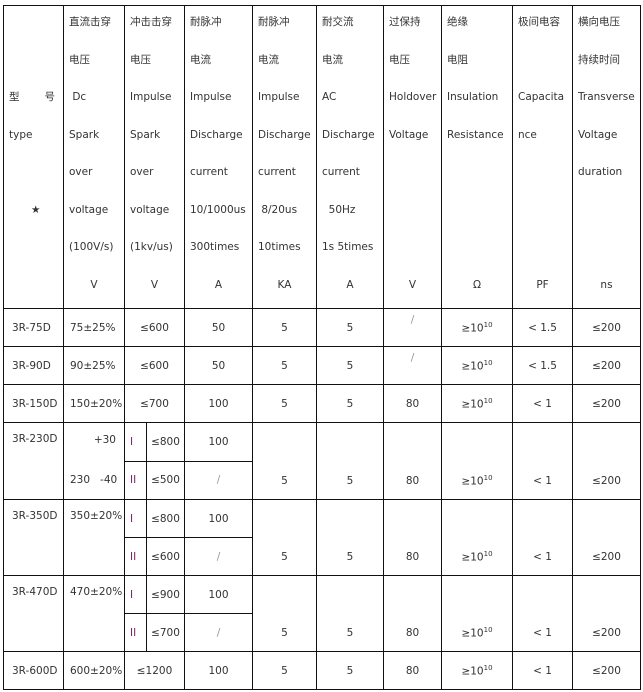 The width and height of the screenshot is (643, 692). Describe the element at coordinates (142, 172) in the screenshot. I see `header-line: over` at that location.